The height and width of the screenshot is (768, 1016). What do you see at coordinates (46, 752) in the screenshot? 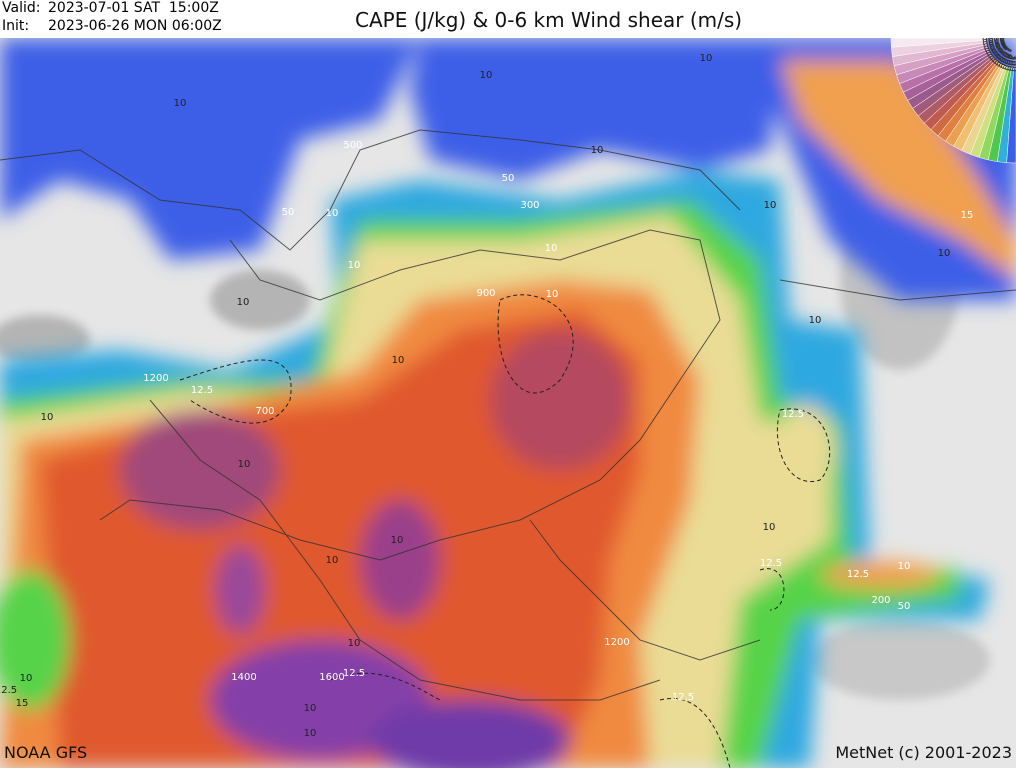
I see `source: NOAA GFS` at bounding box center [46, 752].